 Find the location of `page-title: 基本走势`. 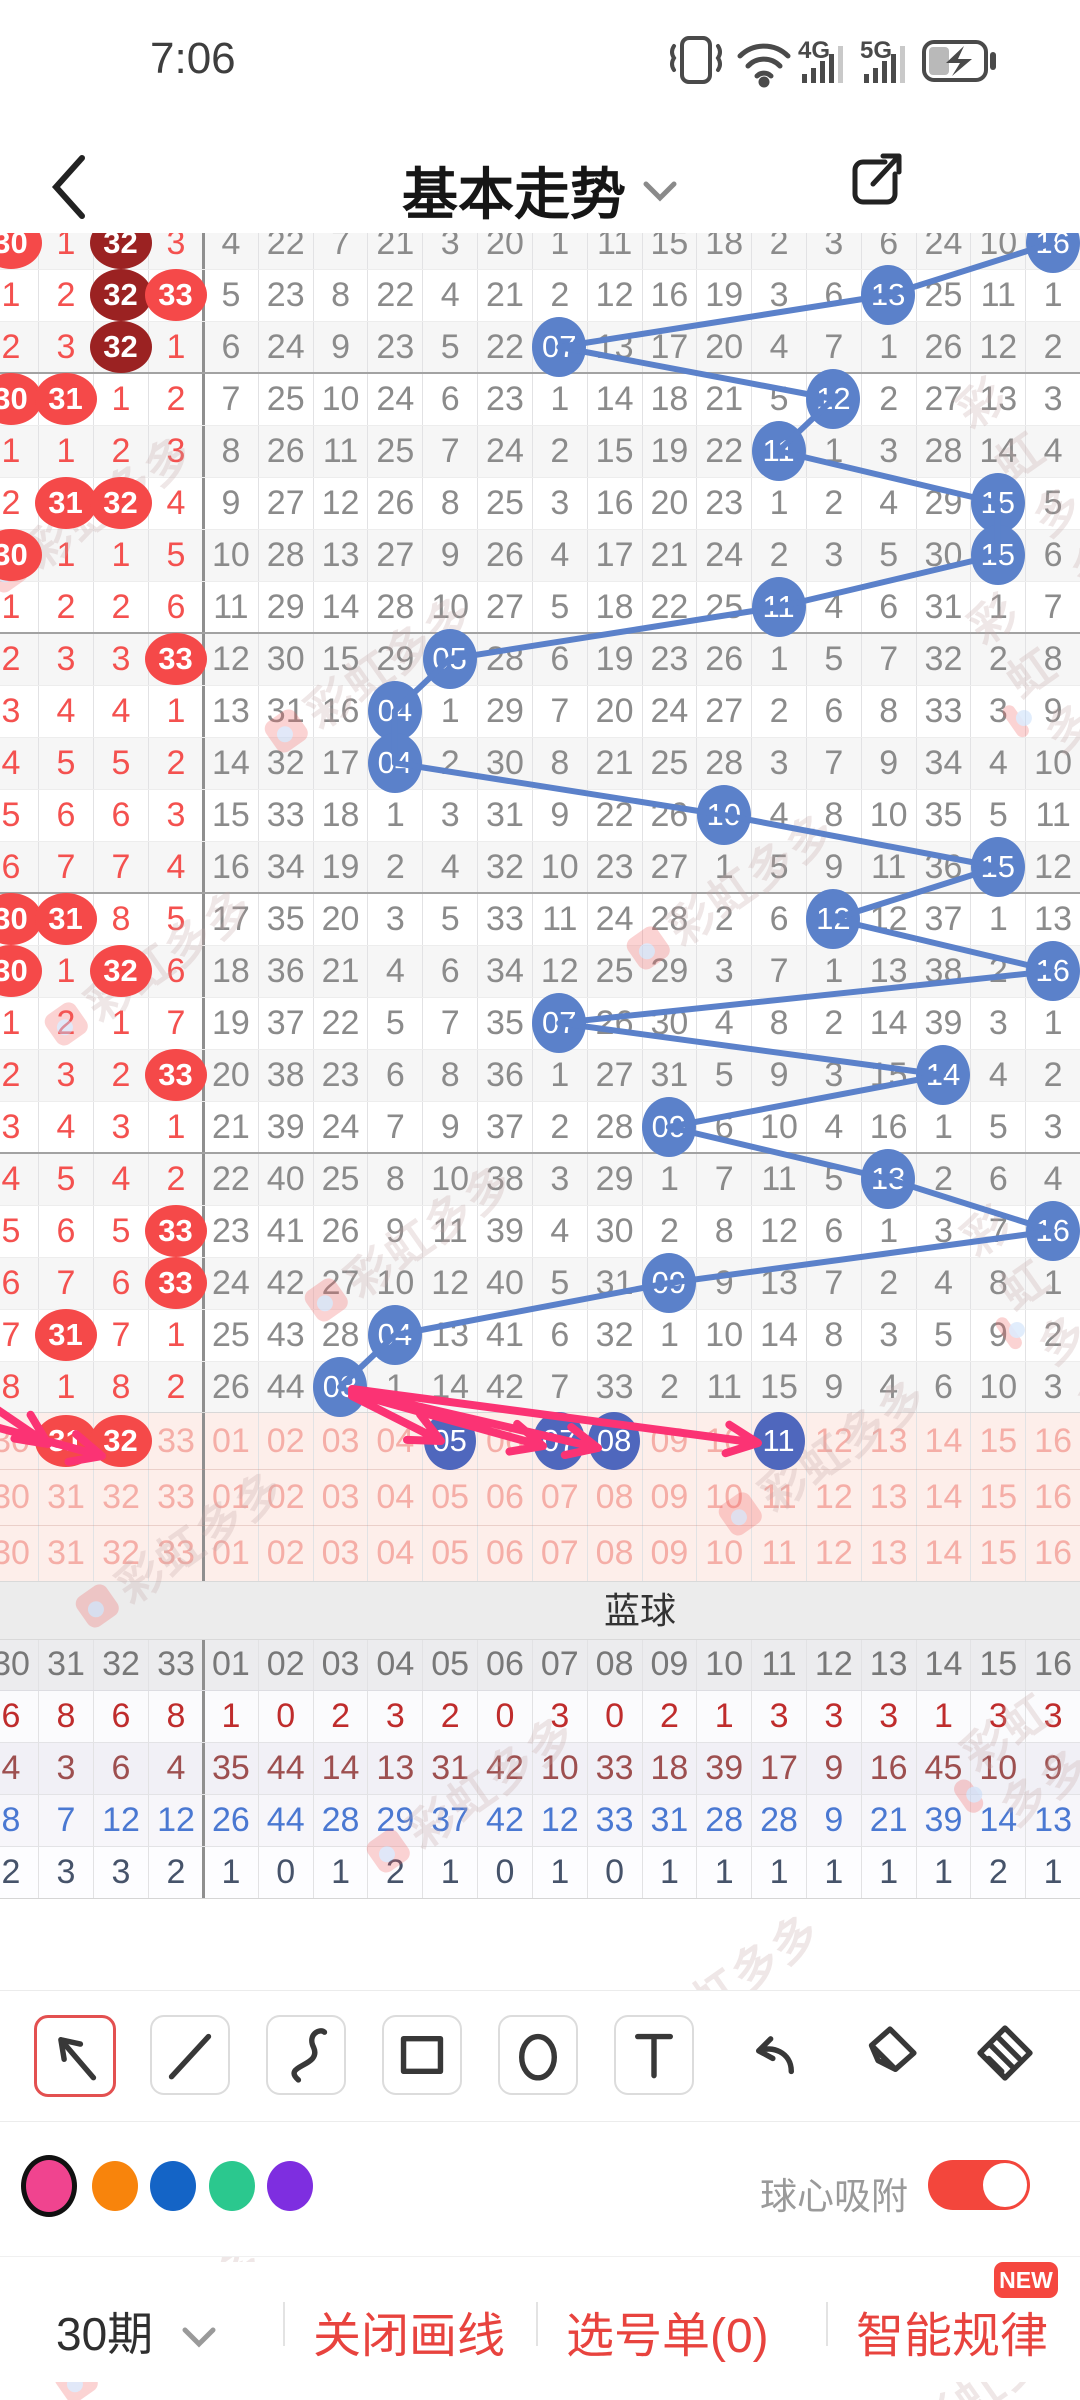

page-title: 基本走势 is located at coordinates (514, 194).